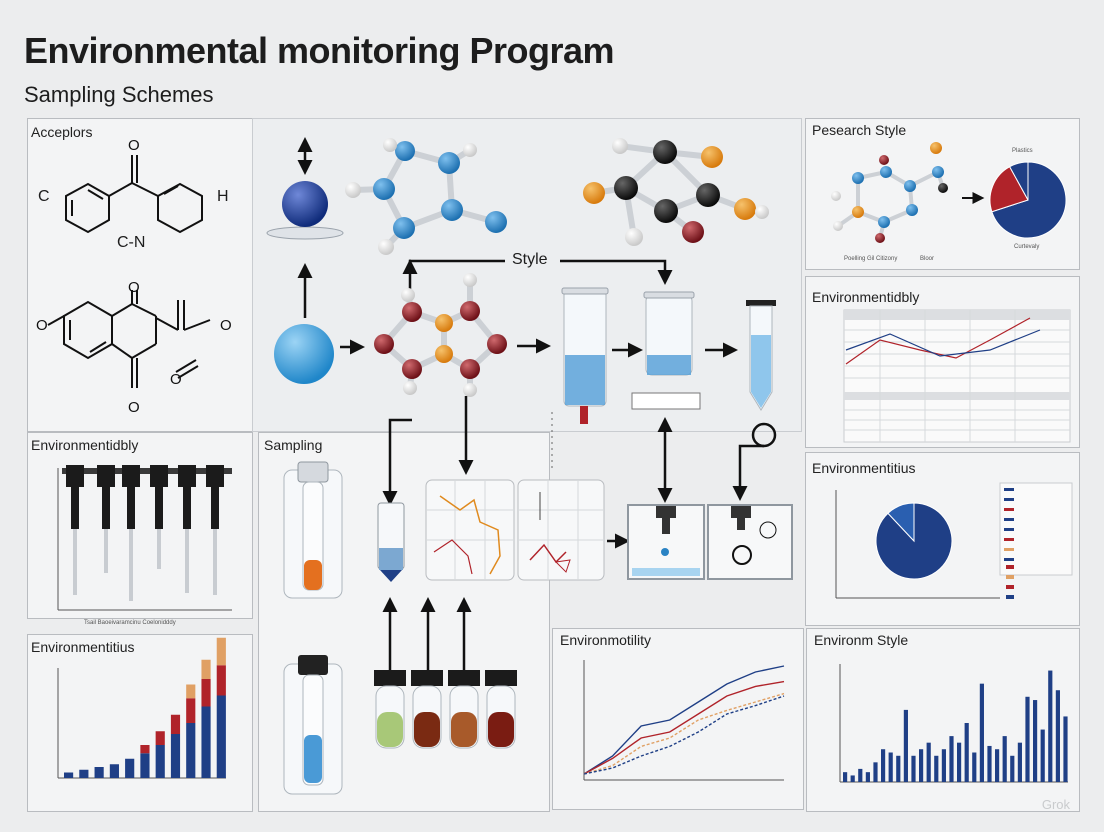 This screenshot has width=1104, height=832. What do you see at coordinates (1026, 247) in the screenshot?
I see `pie-label-bottom: Curtevaly` at bounding box center [1026, 247].